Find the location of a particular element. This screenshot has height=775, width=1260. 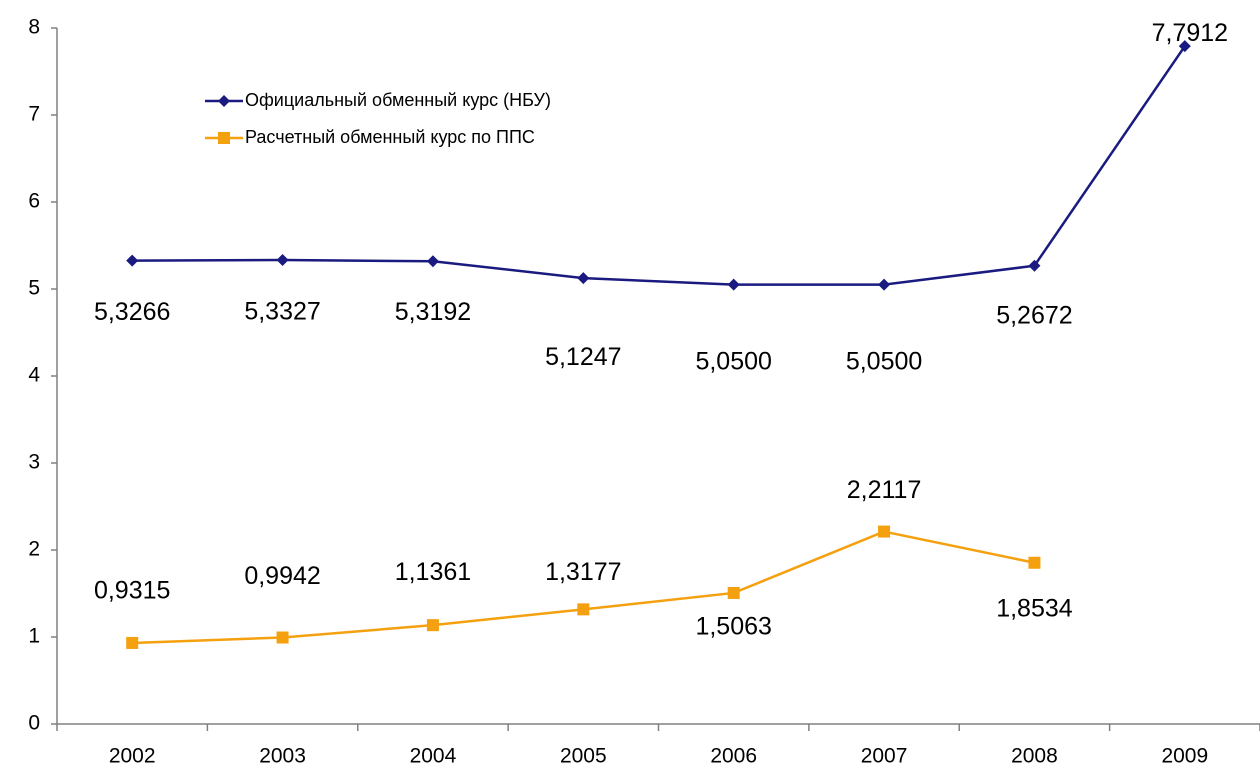

y-tick-label: 4 is located at coordinates (34, 375).